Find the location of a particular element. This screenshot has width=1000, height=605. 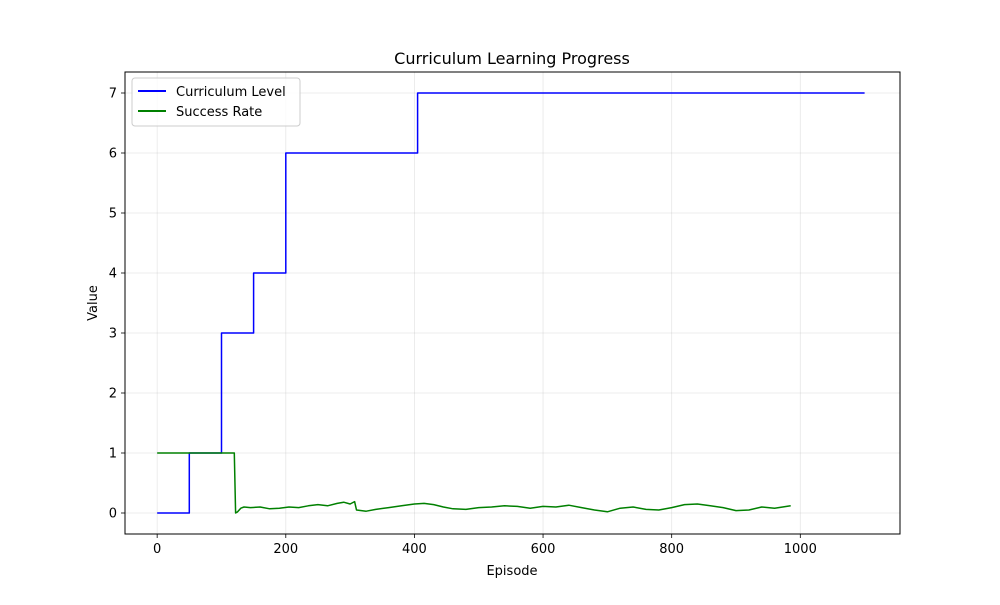

legend-box is located at coordinates (216, 102).